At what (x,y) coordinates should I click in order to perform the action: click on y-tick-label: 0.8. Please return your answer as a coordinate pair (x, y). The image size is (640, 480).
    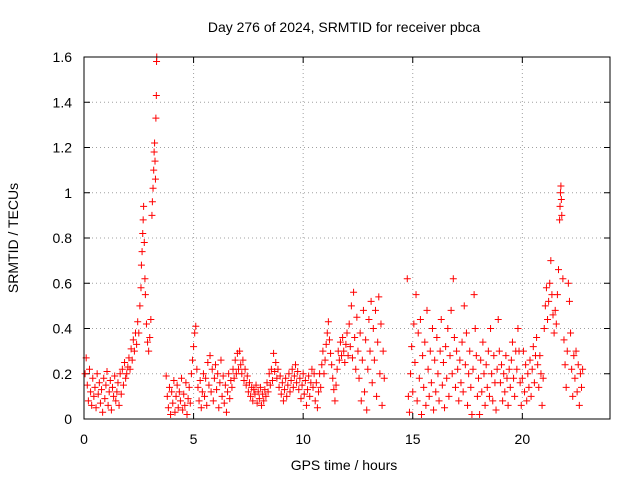
    Looking at the image, I should click on (63, 238).